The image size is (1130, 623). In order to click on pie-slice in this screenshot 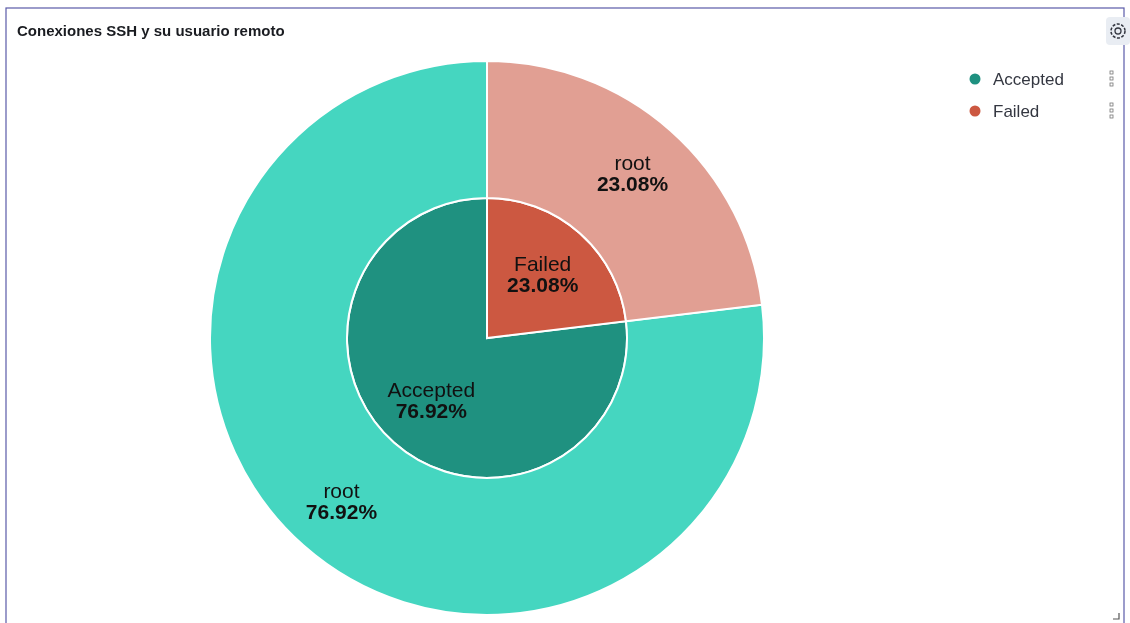, I will do `click(487, 338)`.